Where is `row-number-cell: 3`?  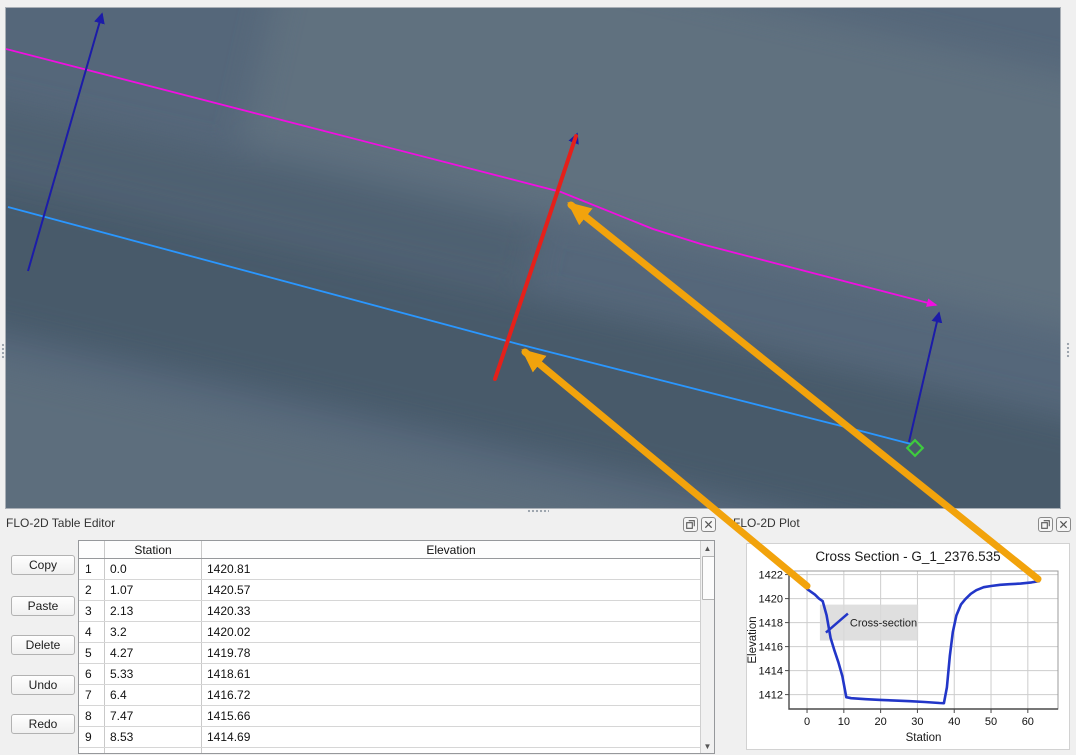
row-number-cell: 3 is located at coordinates (92, 611).